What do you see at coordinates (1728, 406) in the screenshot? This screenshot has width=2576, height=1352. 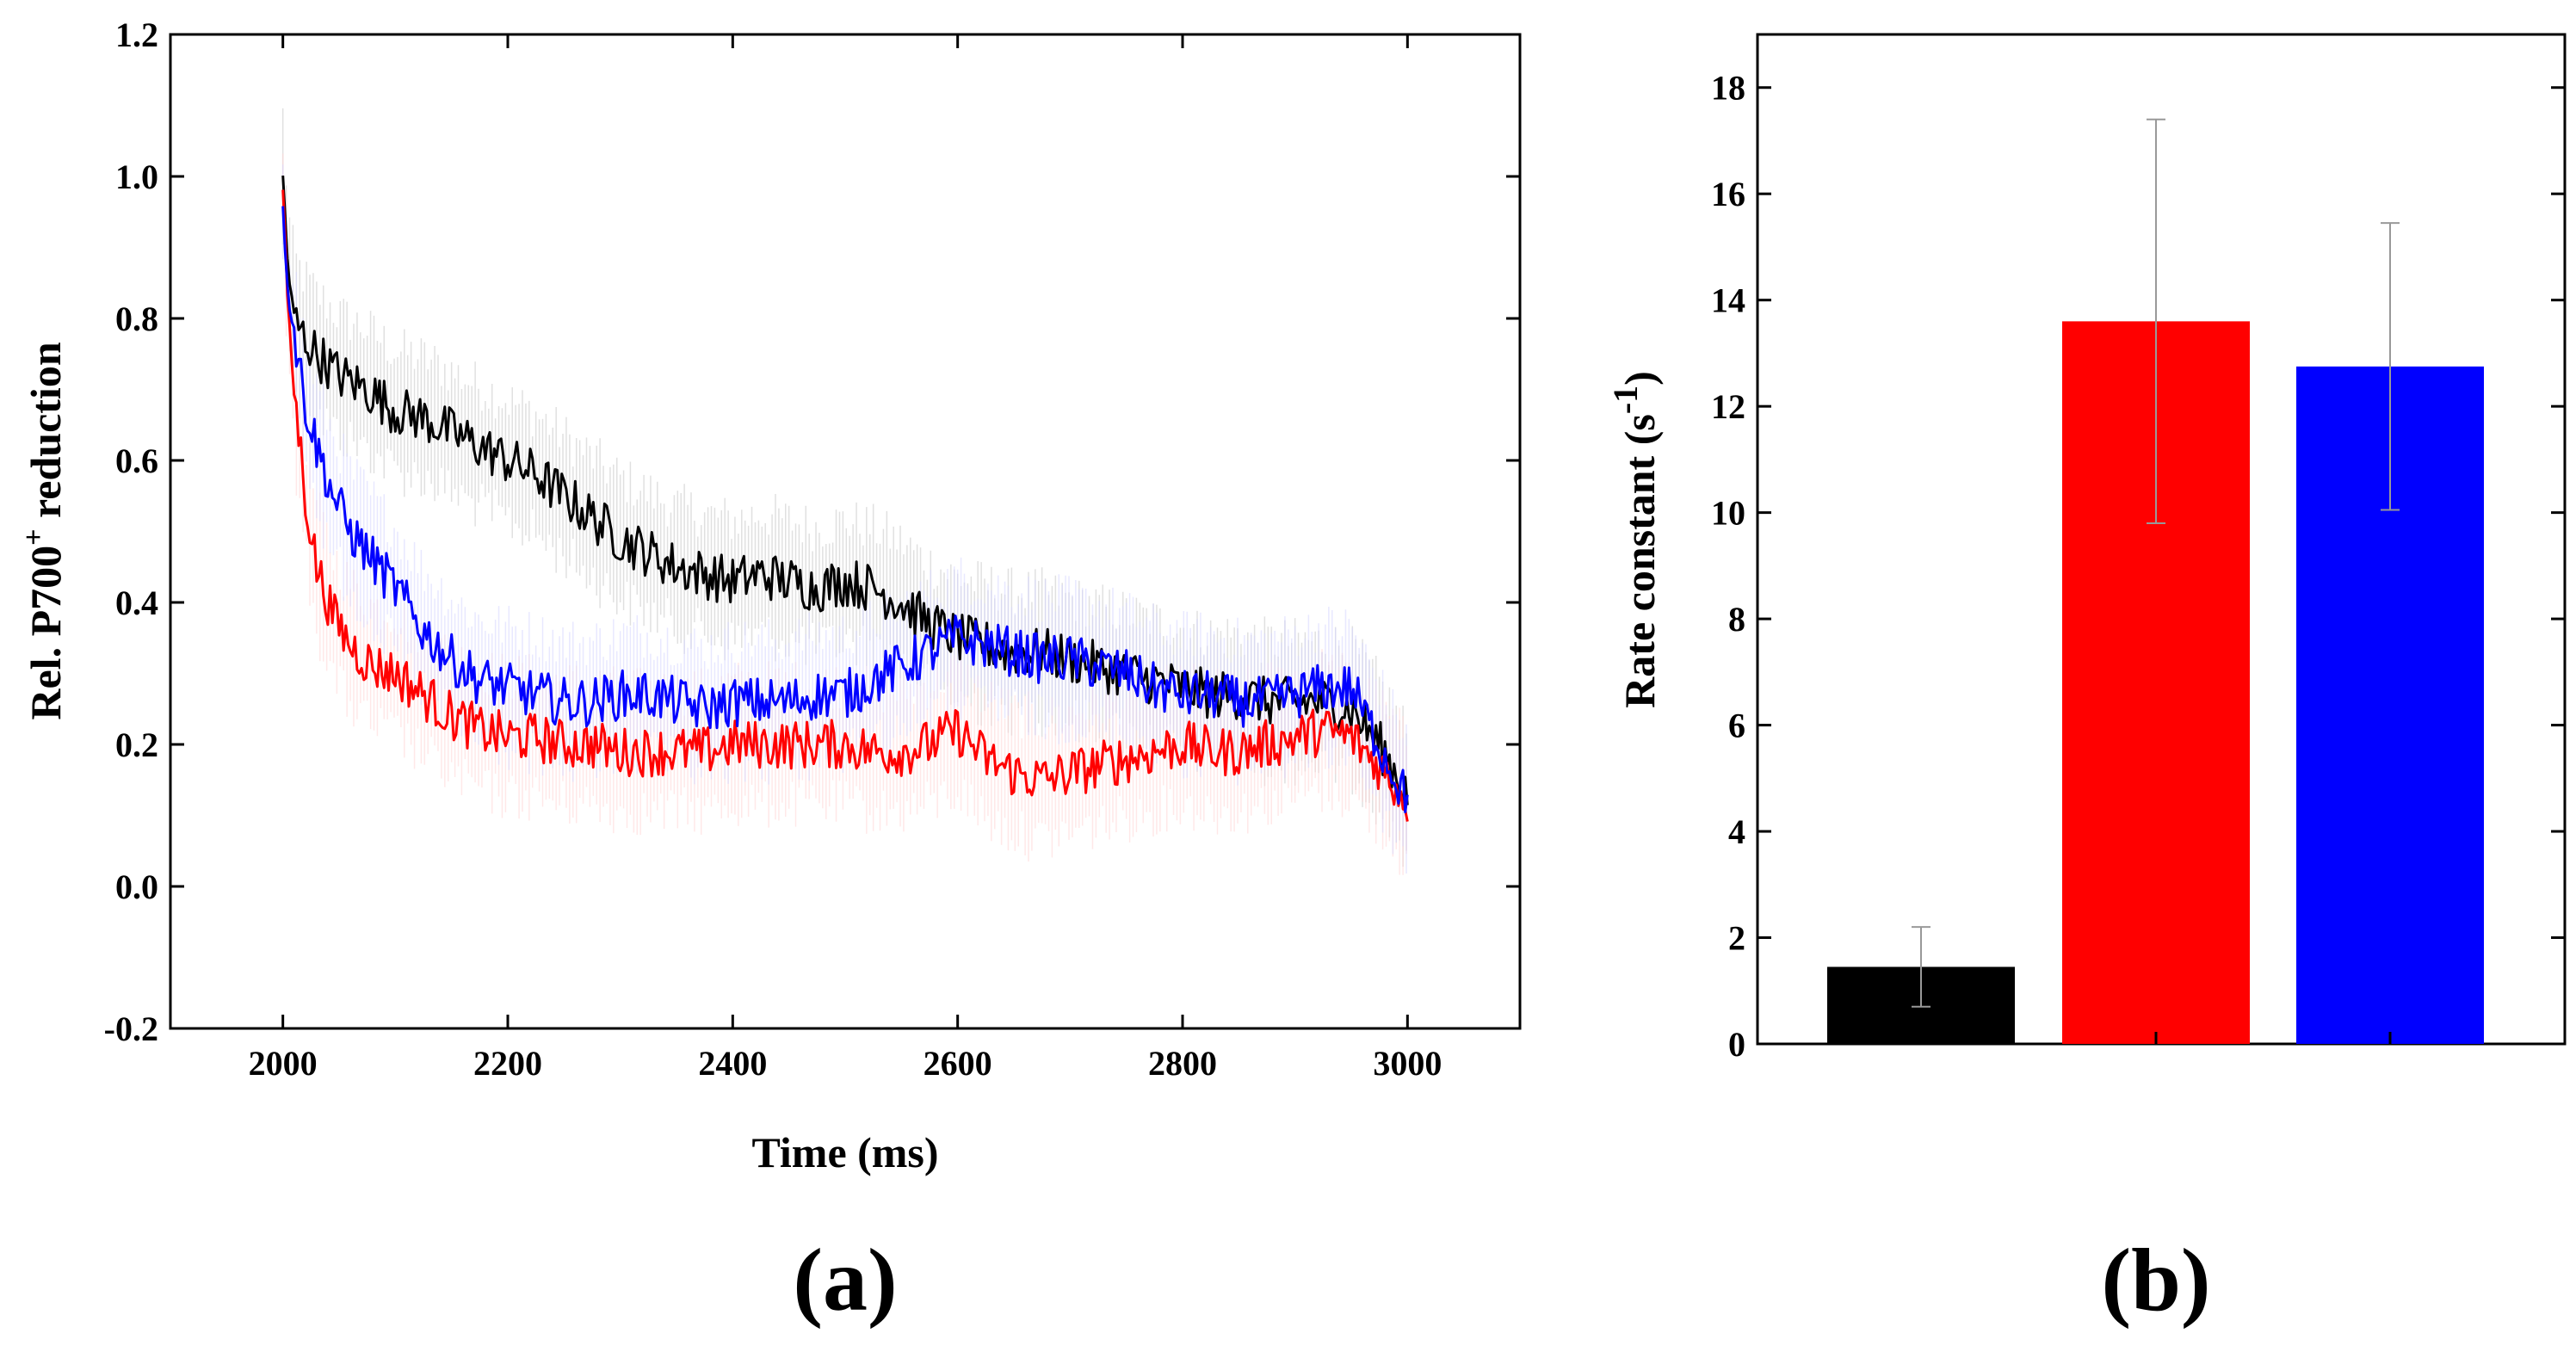 I see `y-tick-label: 12` at bounding box center [1728, 406].